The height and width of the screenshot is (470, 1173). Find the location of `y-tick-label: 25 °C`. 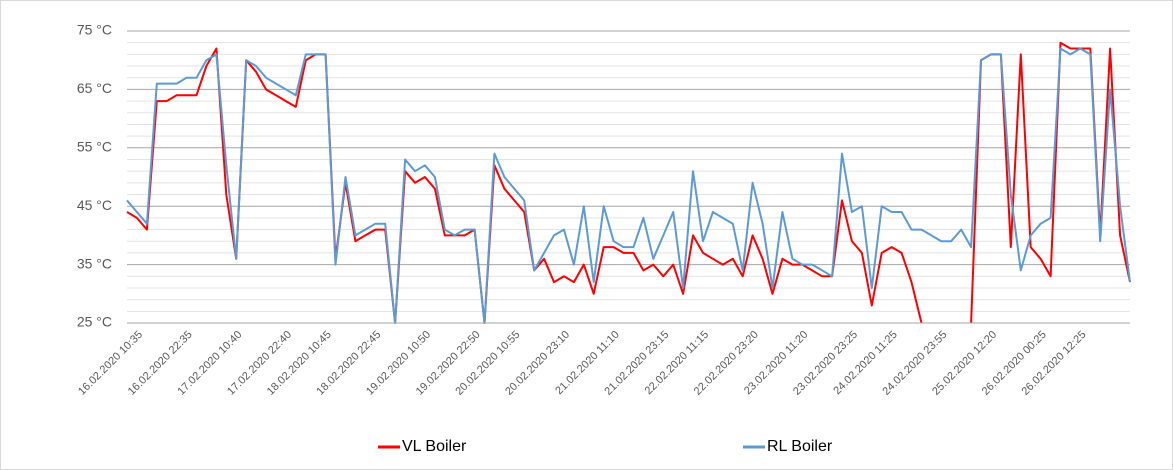

y-tick-label: 25 °C is located at coordinates (94, 322).